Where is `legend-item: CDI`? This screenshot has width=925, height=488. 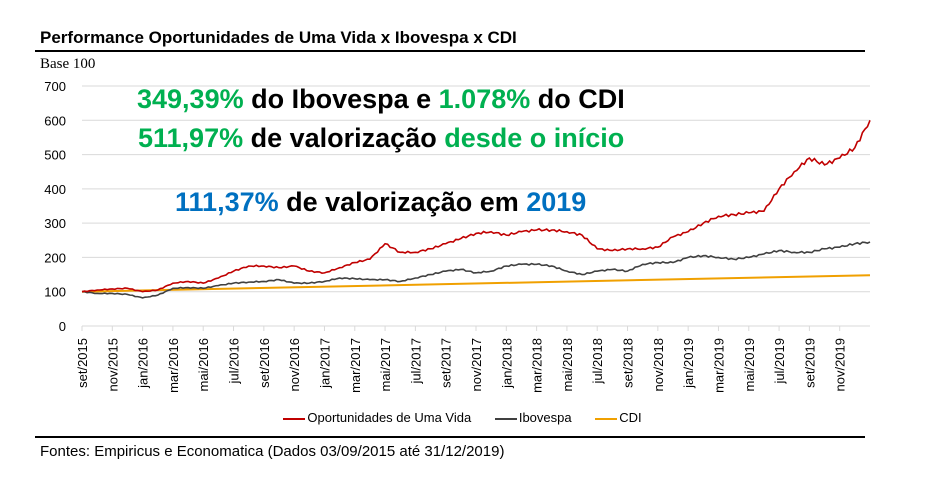
legend-item: CDI is located at coordinates (618, 417).